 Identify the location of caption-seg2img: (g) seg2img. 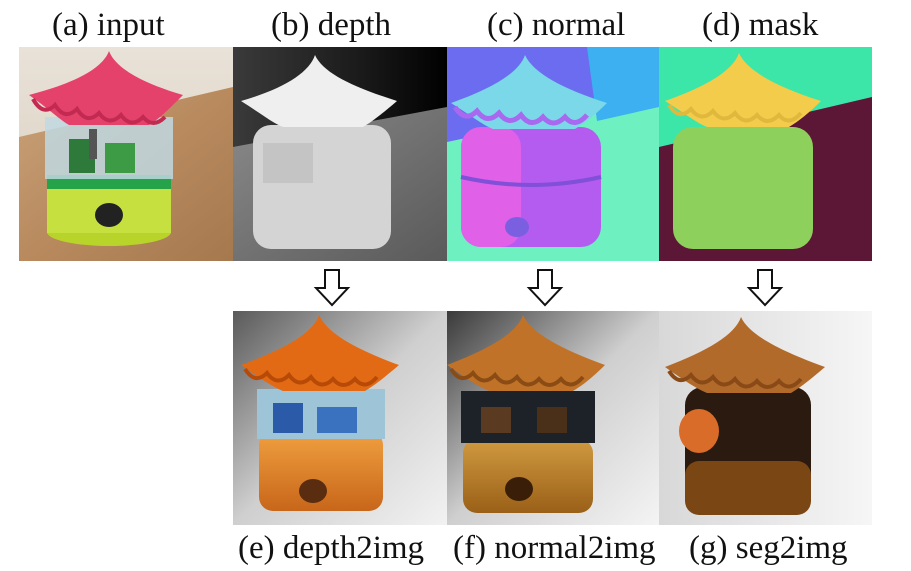
(768, 548).